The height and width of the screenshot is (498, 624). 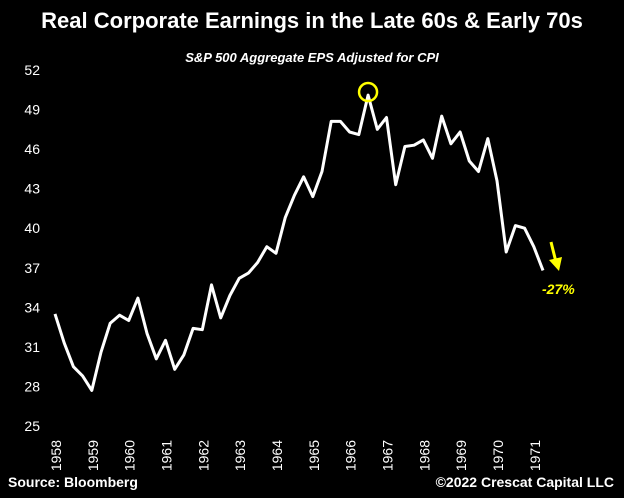 I want to click on x-tick-label: 1970, so click(x=498, y=455).